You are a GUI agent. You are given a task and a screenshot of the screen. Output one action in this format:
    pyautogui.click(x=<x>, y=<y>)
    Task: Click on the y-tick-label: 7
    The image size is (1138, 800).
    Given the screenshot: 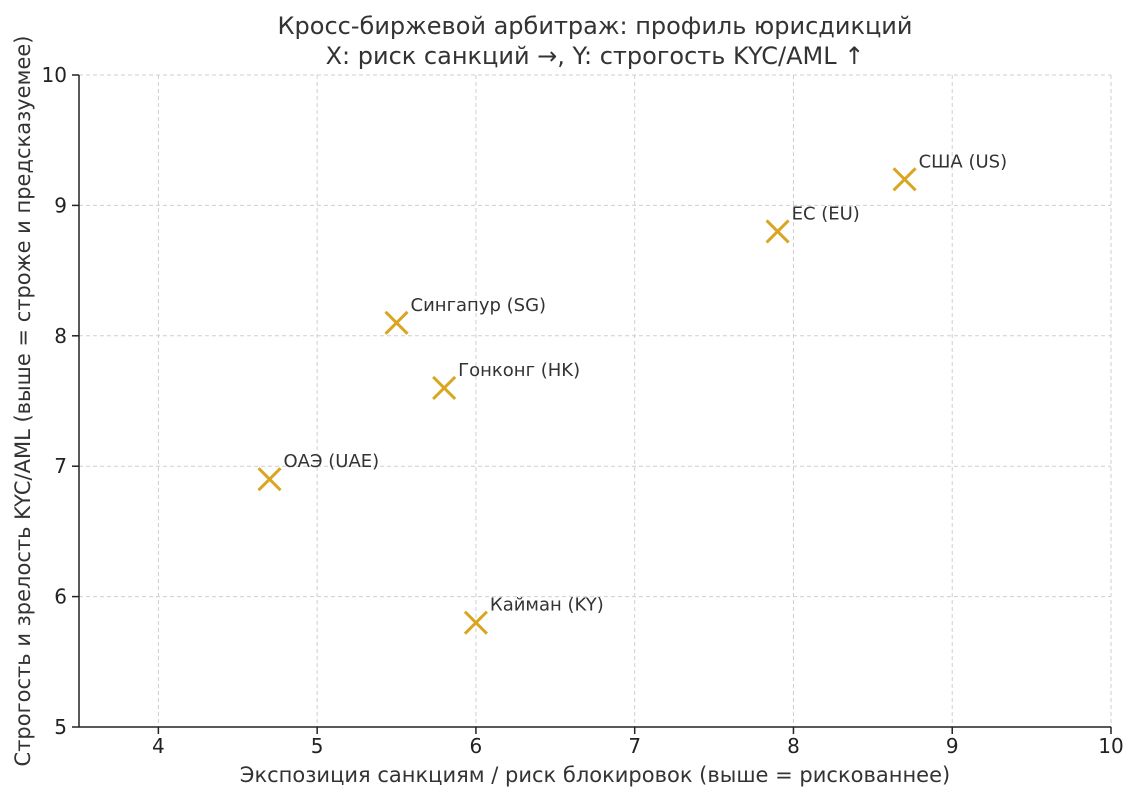 What is the action you would take?
    pyautogui.click(x=60, y=466)
    